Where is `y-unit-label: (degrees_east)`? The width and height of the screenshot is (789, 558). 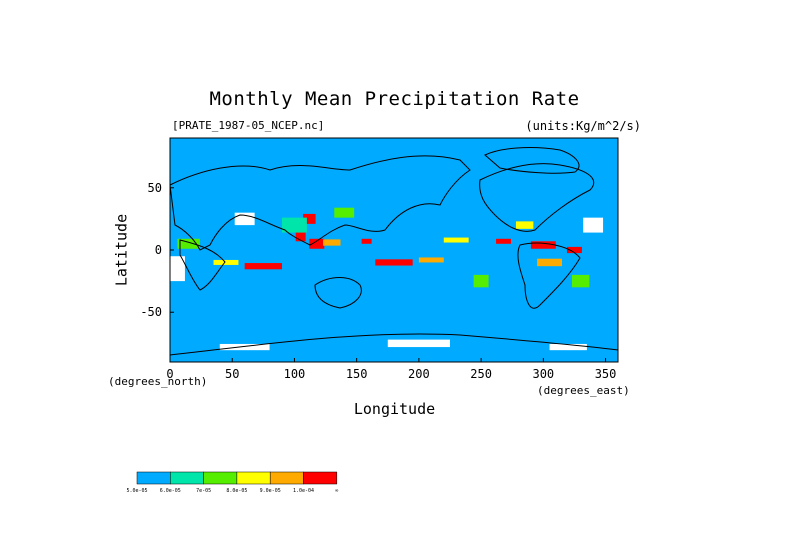
y-unit-label: (degrees_east) is located at coordinates (583, 390).